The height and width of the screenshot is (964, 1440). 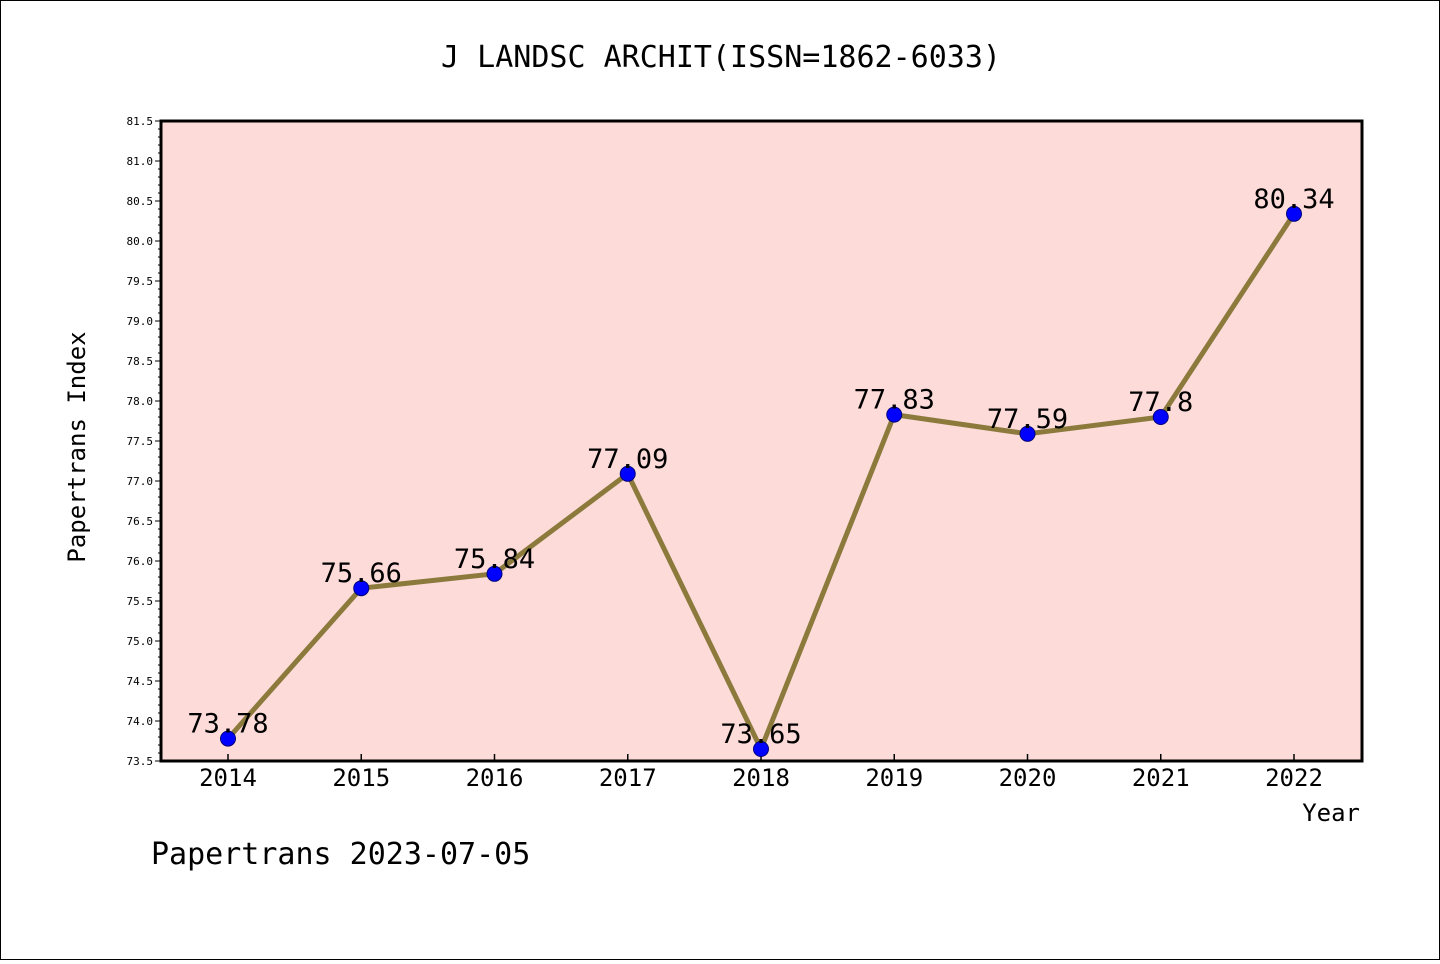 What do you see at coordinates (627, 459) in the screenshot?
I see `data-label: 77.09` at bounding box center [627, 459].